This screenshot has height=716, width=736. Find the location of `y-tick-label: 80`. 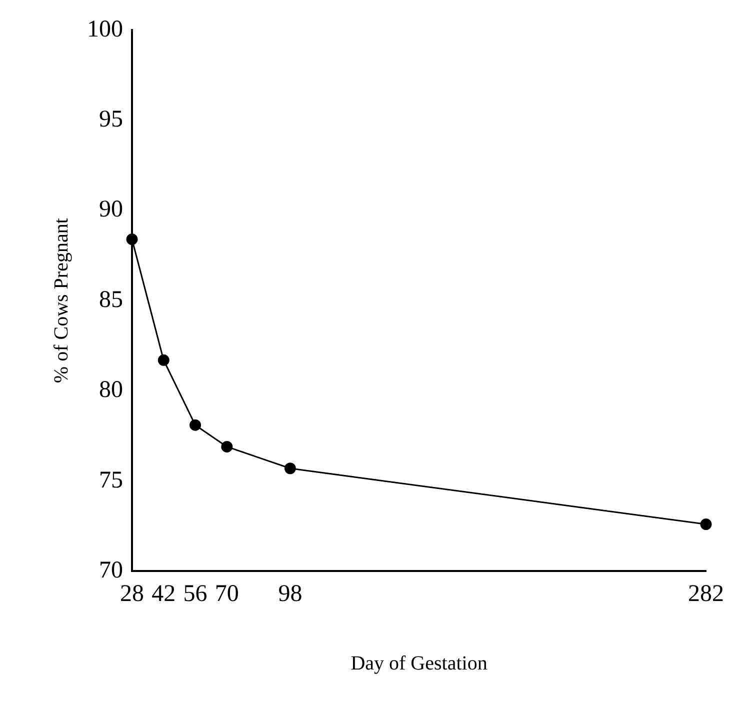

y-tick-label: 80 is located at coordinates (111, 390).